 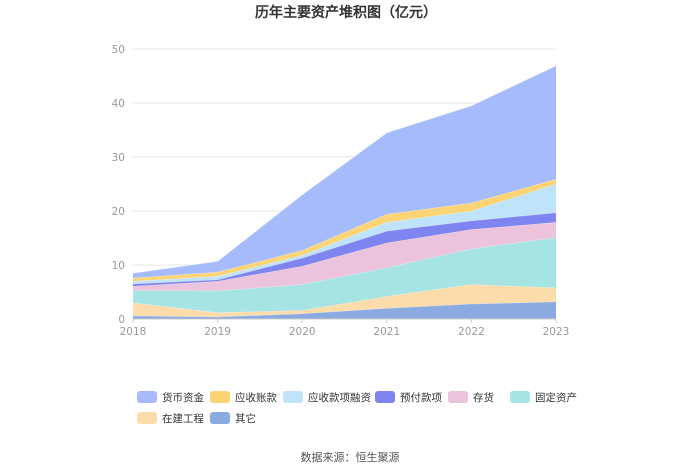 I want to click on area-固定资产, so click(x=344, y=275).